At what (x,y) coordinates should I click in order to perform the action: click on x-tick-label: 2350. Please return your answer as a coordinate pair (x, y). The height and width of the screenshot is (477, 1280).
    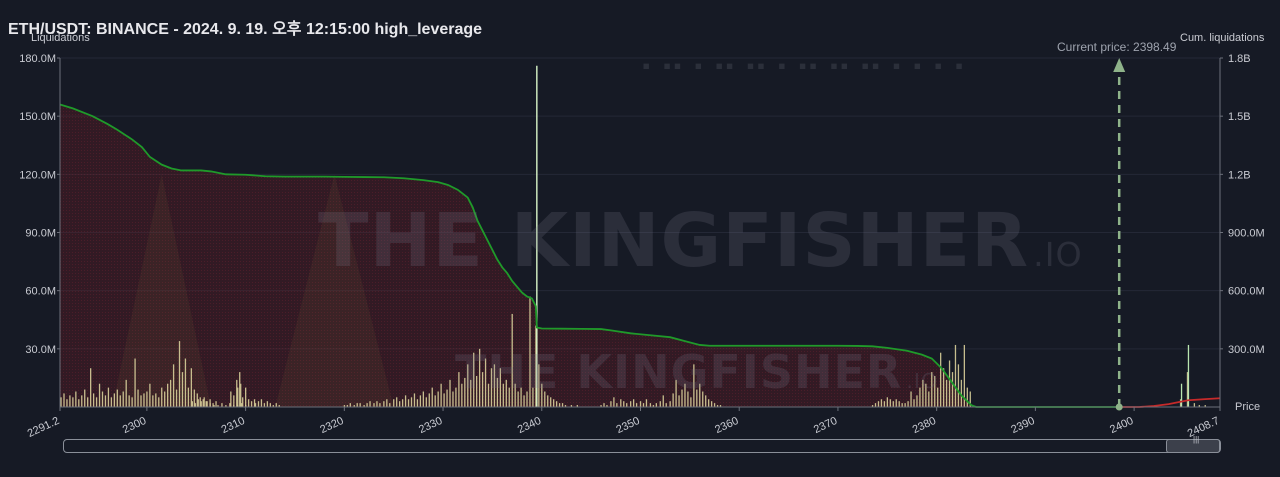
    Looking at the image, I should click on (627, 425).